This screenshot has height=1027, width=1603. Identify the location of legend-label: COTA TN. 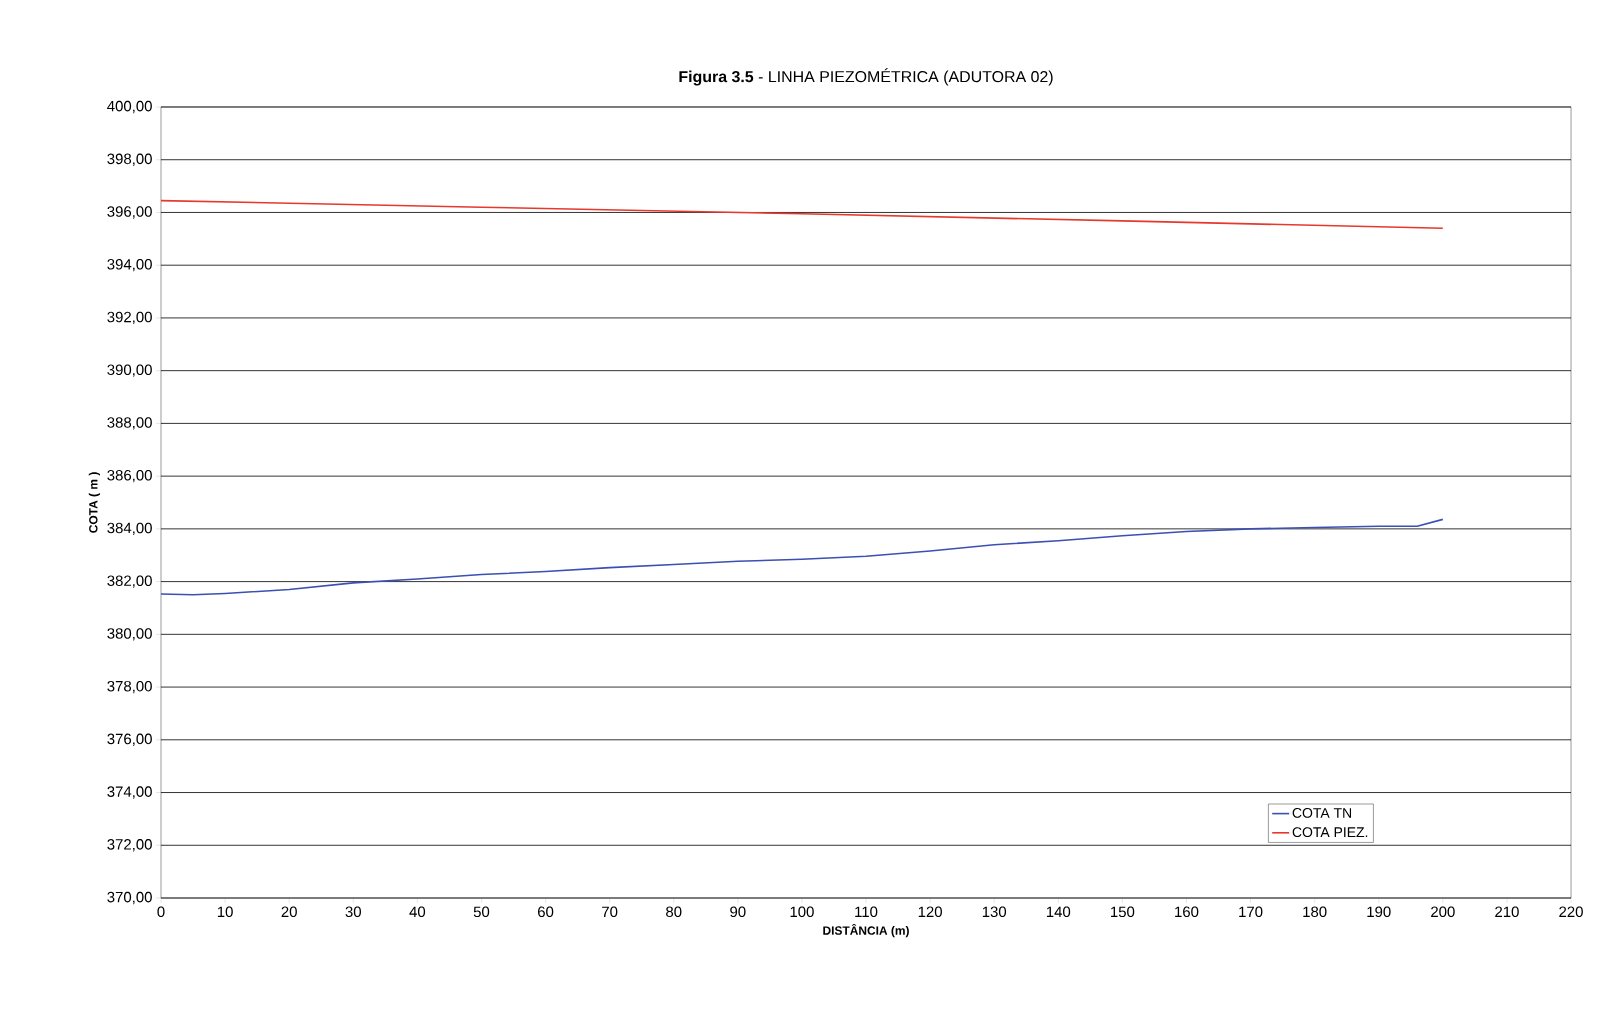
(1322, 812).